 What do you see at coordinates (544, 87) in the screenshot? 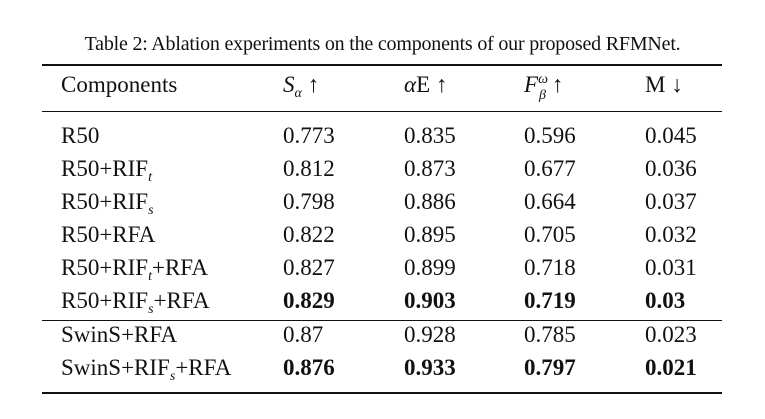
I see `header-f-beta-omega: Fωβ ↑` at bounding box center [544, 87].